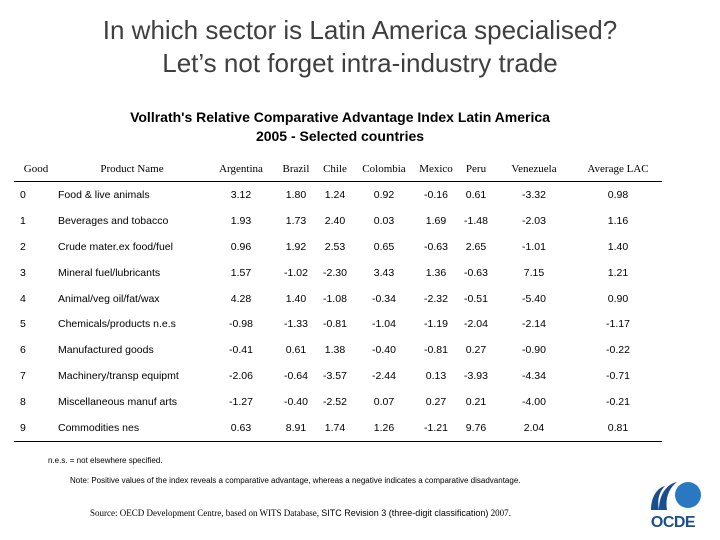 Image resolution: width=720 pixels, height=540 pixels. I want to click on rca-value-cell: 1.38, so click(335, 350).